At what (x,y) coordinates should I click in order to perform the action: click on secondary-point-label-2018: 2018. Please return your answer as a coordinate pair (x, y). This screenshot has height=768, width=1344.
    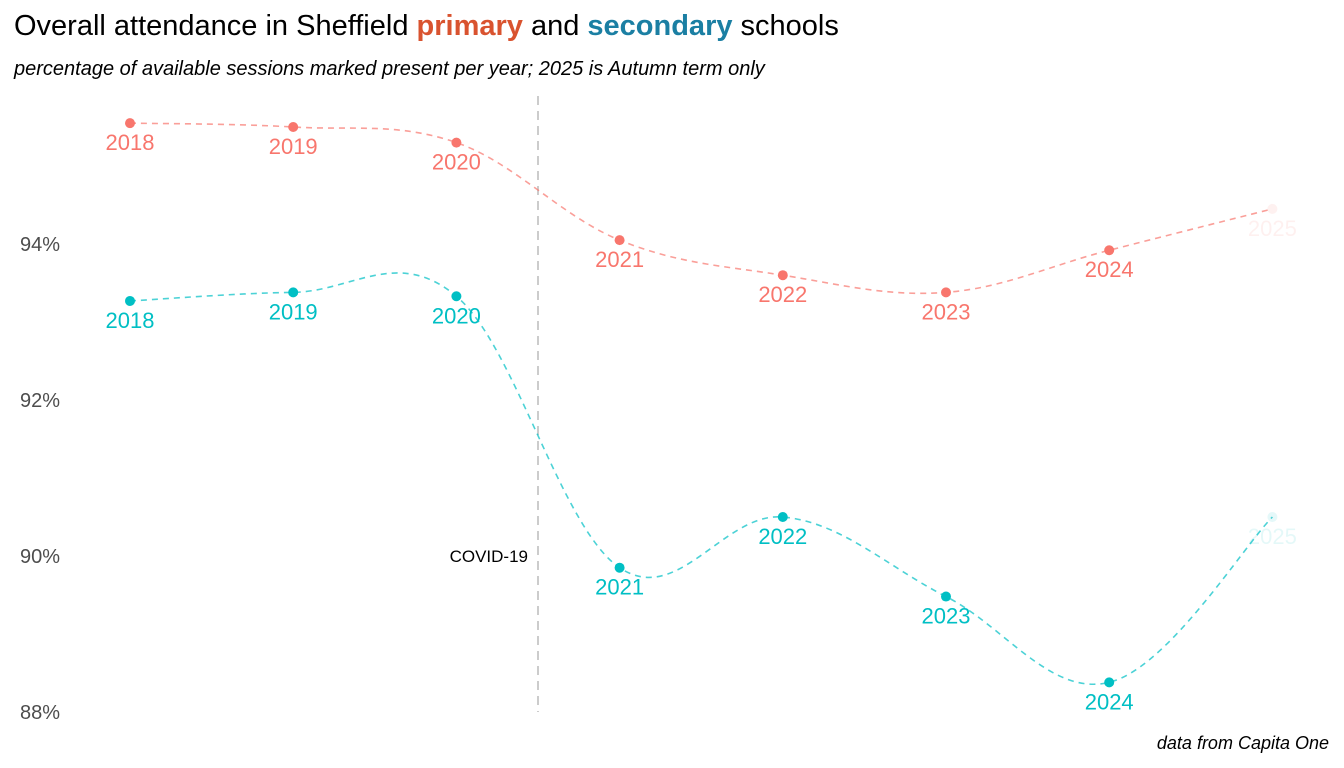
    Looking at the image, I should click on (130, 320).